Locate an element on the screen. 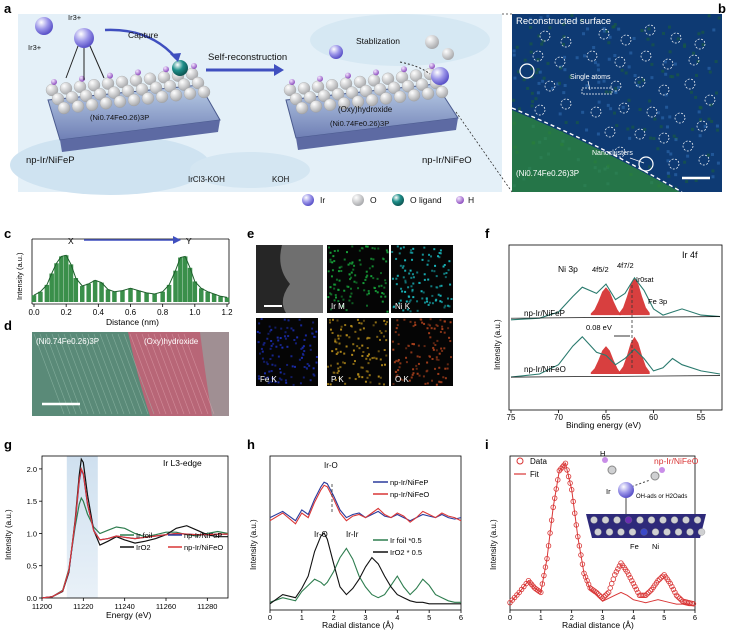  oh-sphere is located at coordinates (655, 476).